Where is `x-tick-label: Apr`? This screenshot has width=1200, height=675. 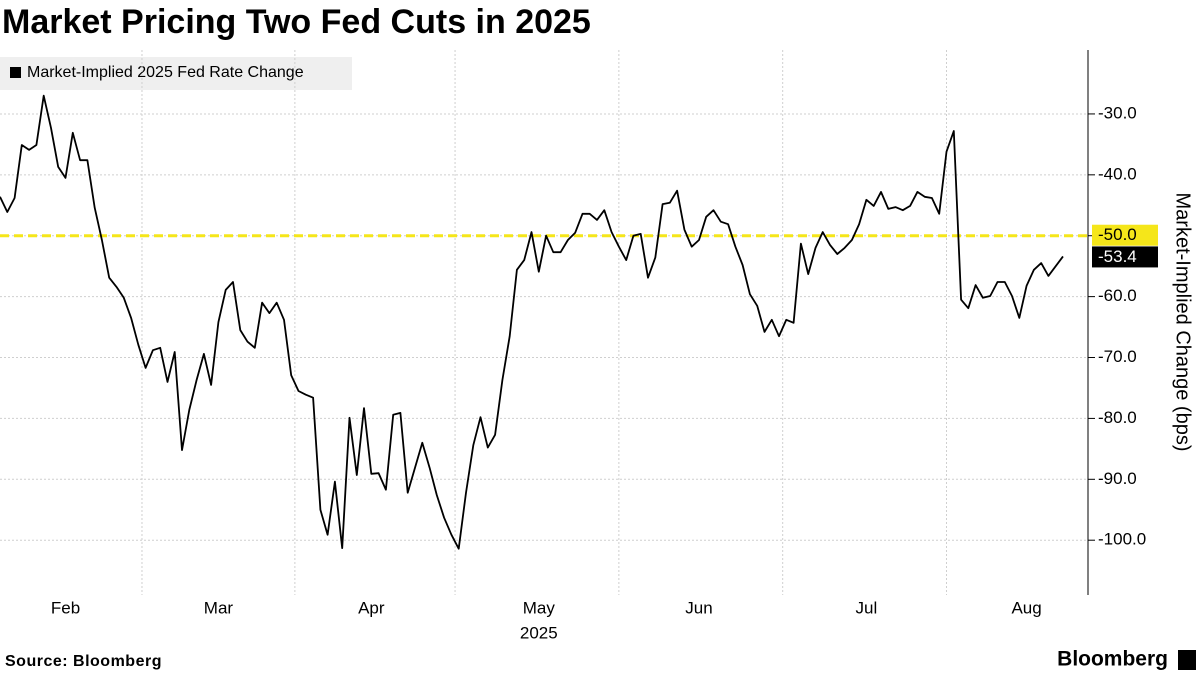
x-tick-label: Apr is located at coordinates (371, 607).